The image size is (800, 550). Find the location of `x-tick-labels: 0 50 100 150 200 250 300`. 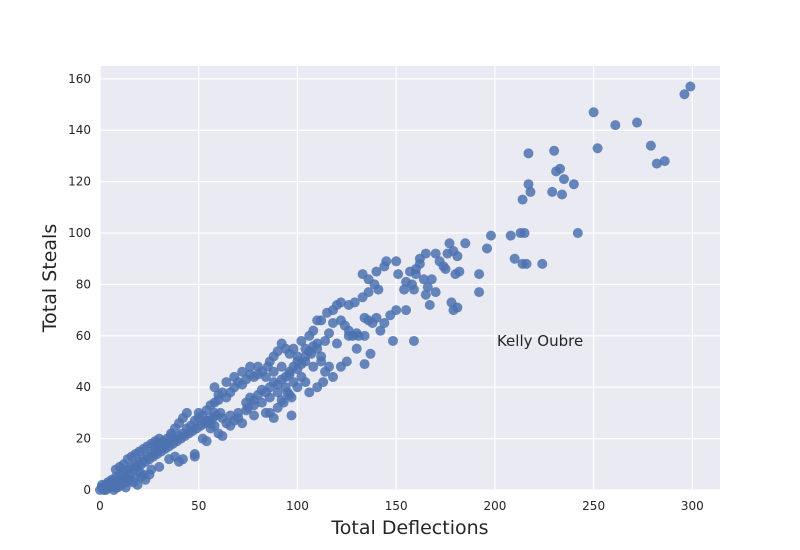

x-tick-labels: 0 50 100 150 200 250 300 is located at coordinates (400, 506).